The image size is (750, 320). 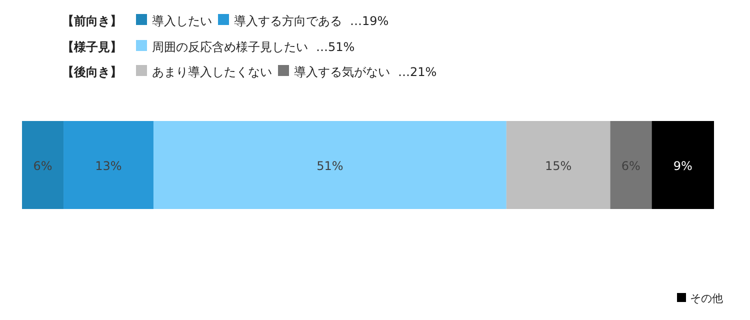 What do you see at coordinates (682, 166) in the screenshot?
I see `data-label: 9%` at bounding box center [682, 166].